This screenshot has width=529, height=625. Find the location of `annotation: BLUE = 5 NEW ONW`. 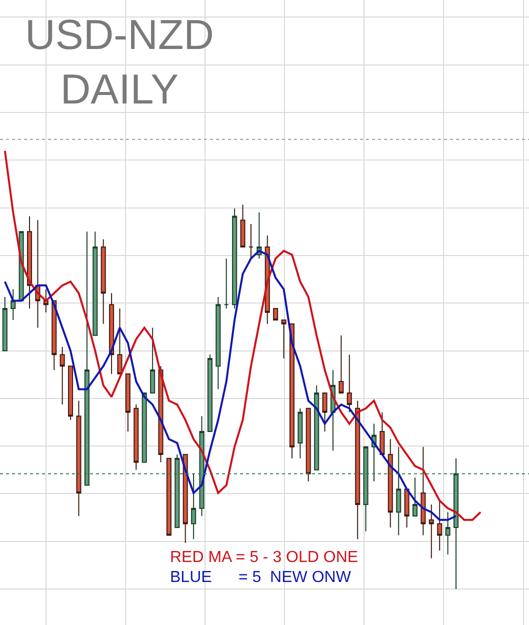

annotation: BLUE = 5 NEW ONW is located at coordinates (261, 577).